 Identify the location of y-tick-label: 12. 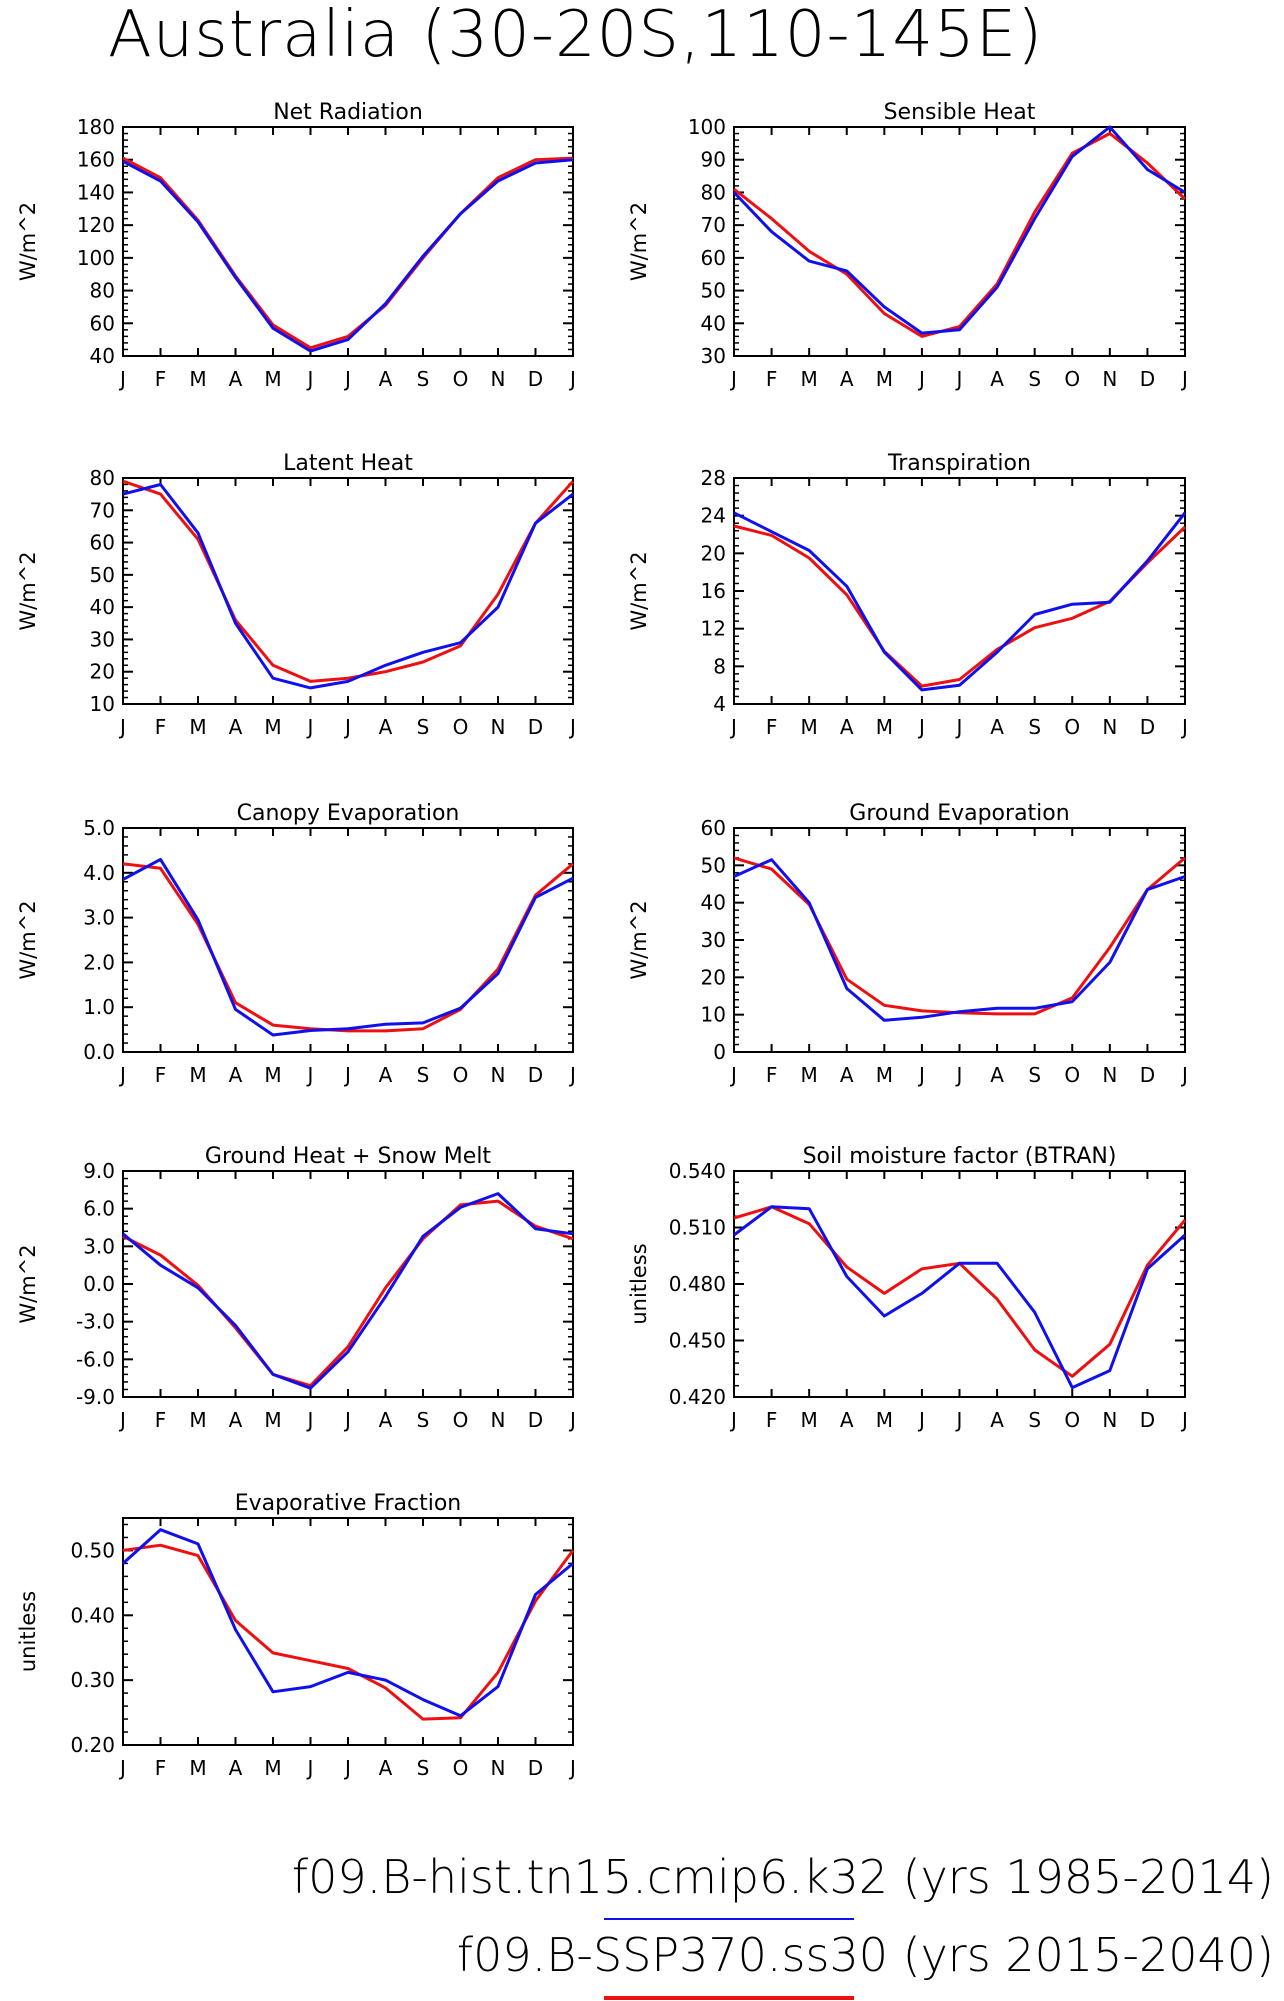
(713, 629).